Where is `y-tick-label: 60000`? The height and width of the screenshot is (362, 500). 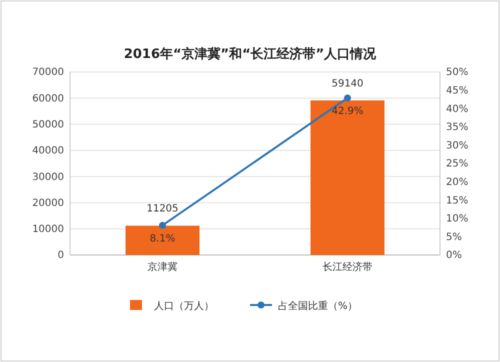
y-tick-label: 60000 is located at coordinates (48, 98).